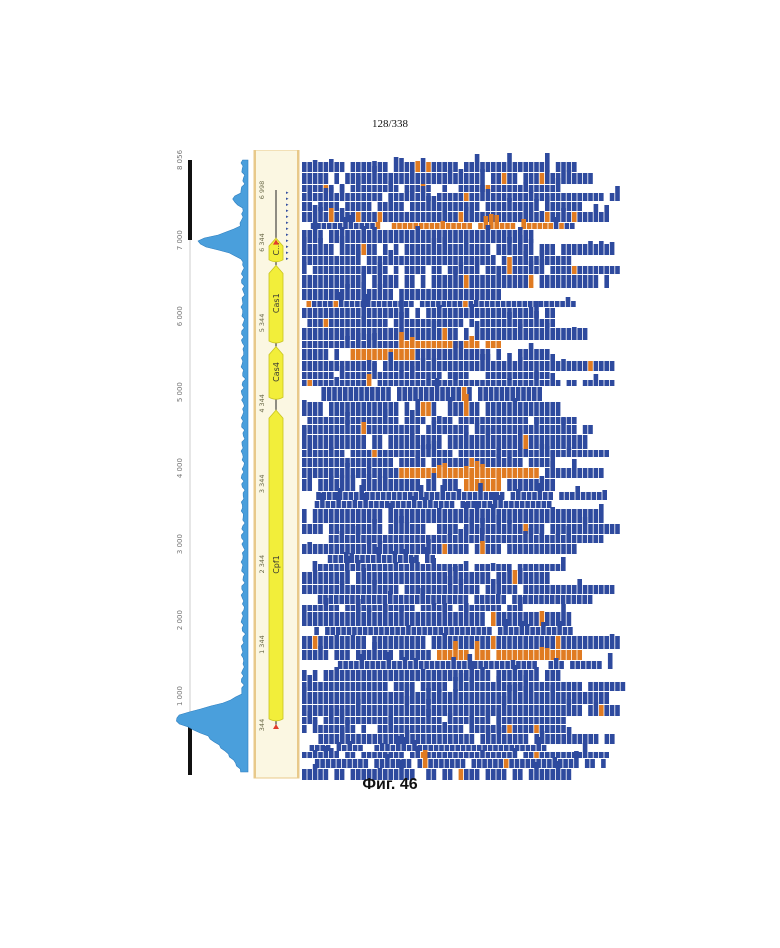  I want to click on read-mismatch, so click(396, 354).